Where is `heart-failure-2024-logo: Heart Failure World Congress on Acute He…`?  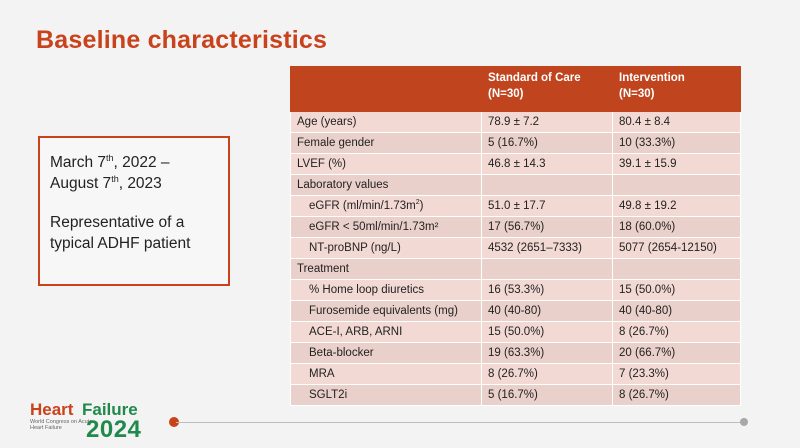 heart-failure-2024-logo: Heart Failure World Congress on Acute He… is located at coordinates (101, 422).